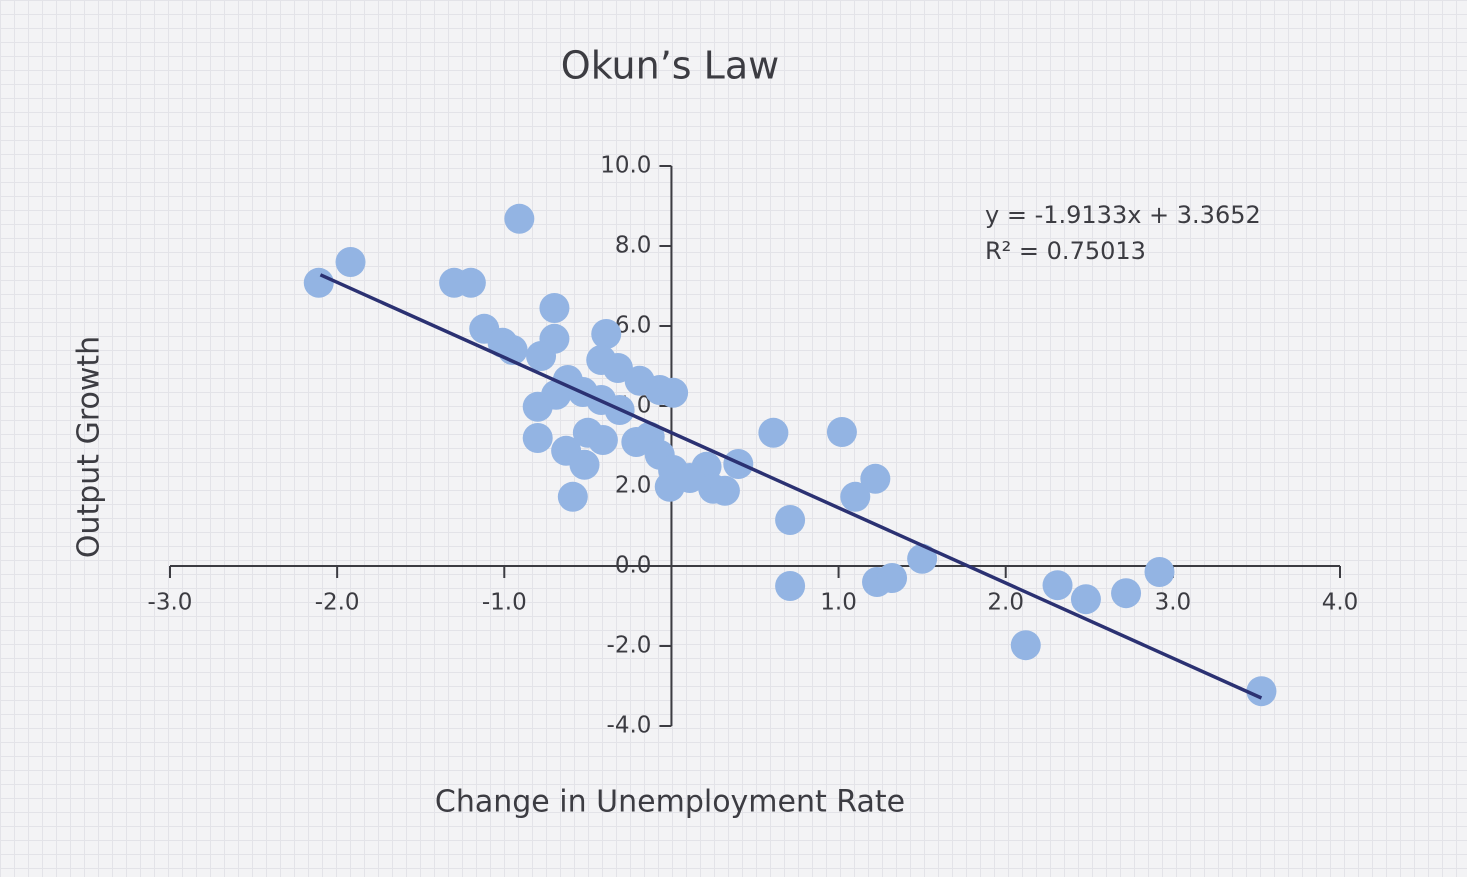 Image resolution: width=1467 pixels, height=877 pixels. I want to click on x-axis-title: Change in Unemployment Rate, so click(670, 802).